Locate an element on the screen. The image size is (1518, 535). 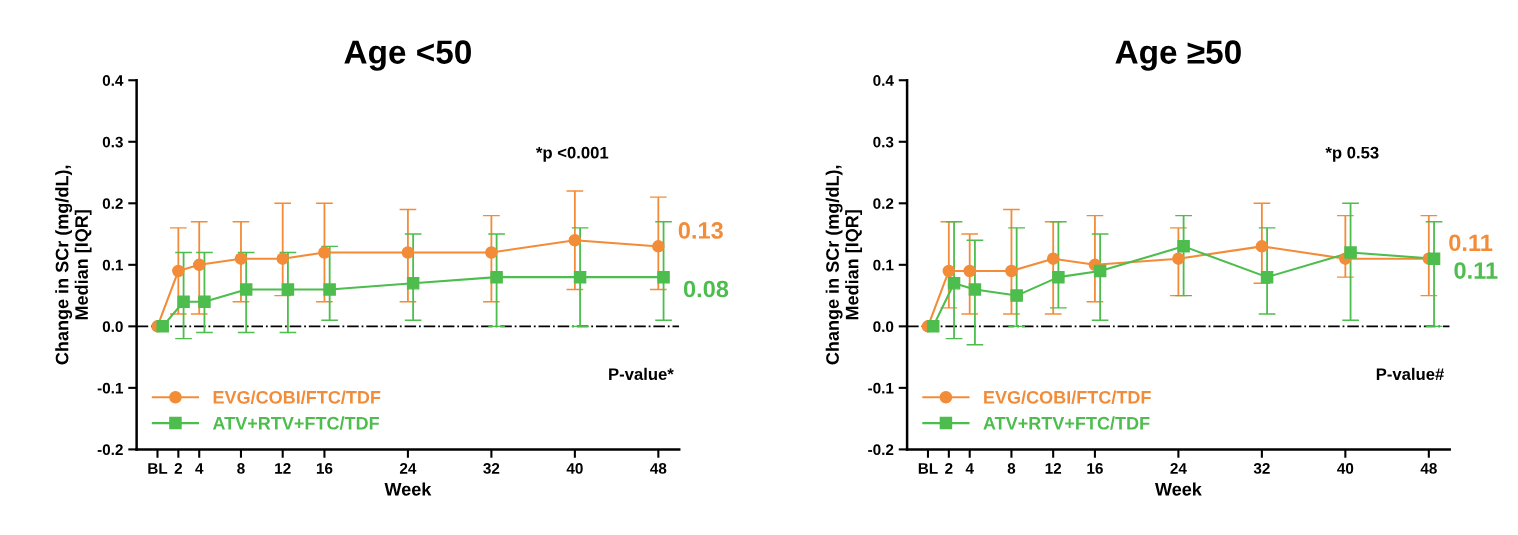
annotation: P-value* is located at coordinates (641, 374).